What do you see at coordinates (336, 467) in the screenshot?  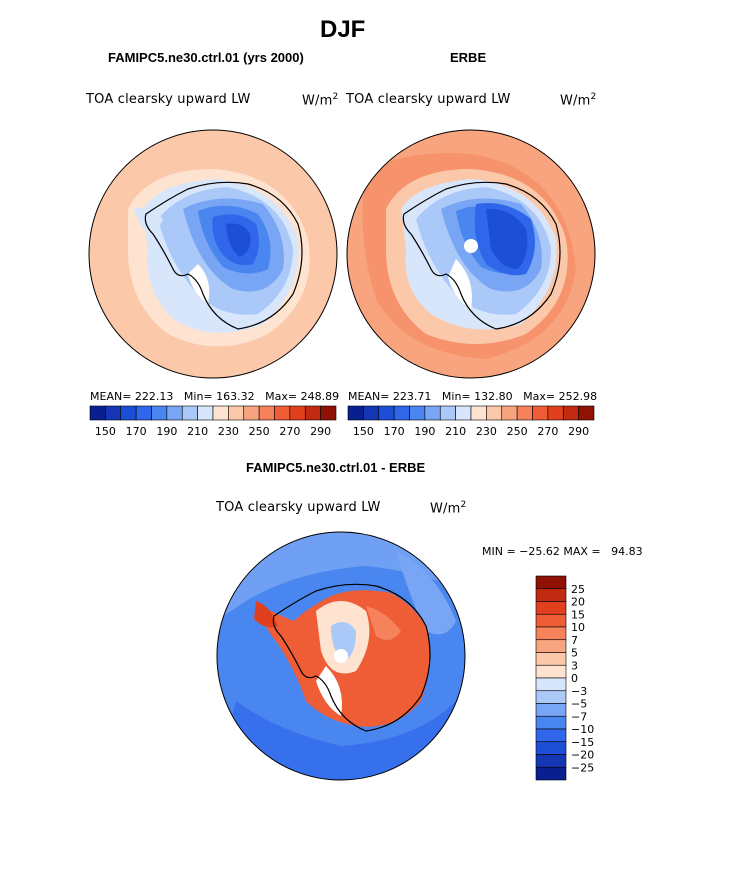 I see `diff-title: FAMIPC5.ne30.ctrl.01 - ERBE` at bounding box center [336, 467].